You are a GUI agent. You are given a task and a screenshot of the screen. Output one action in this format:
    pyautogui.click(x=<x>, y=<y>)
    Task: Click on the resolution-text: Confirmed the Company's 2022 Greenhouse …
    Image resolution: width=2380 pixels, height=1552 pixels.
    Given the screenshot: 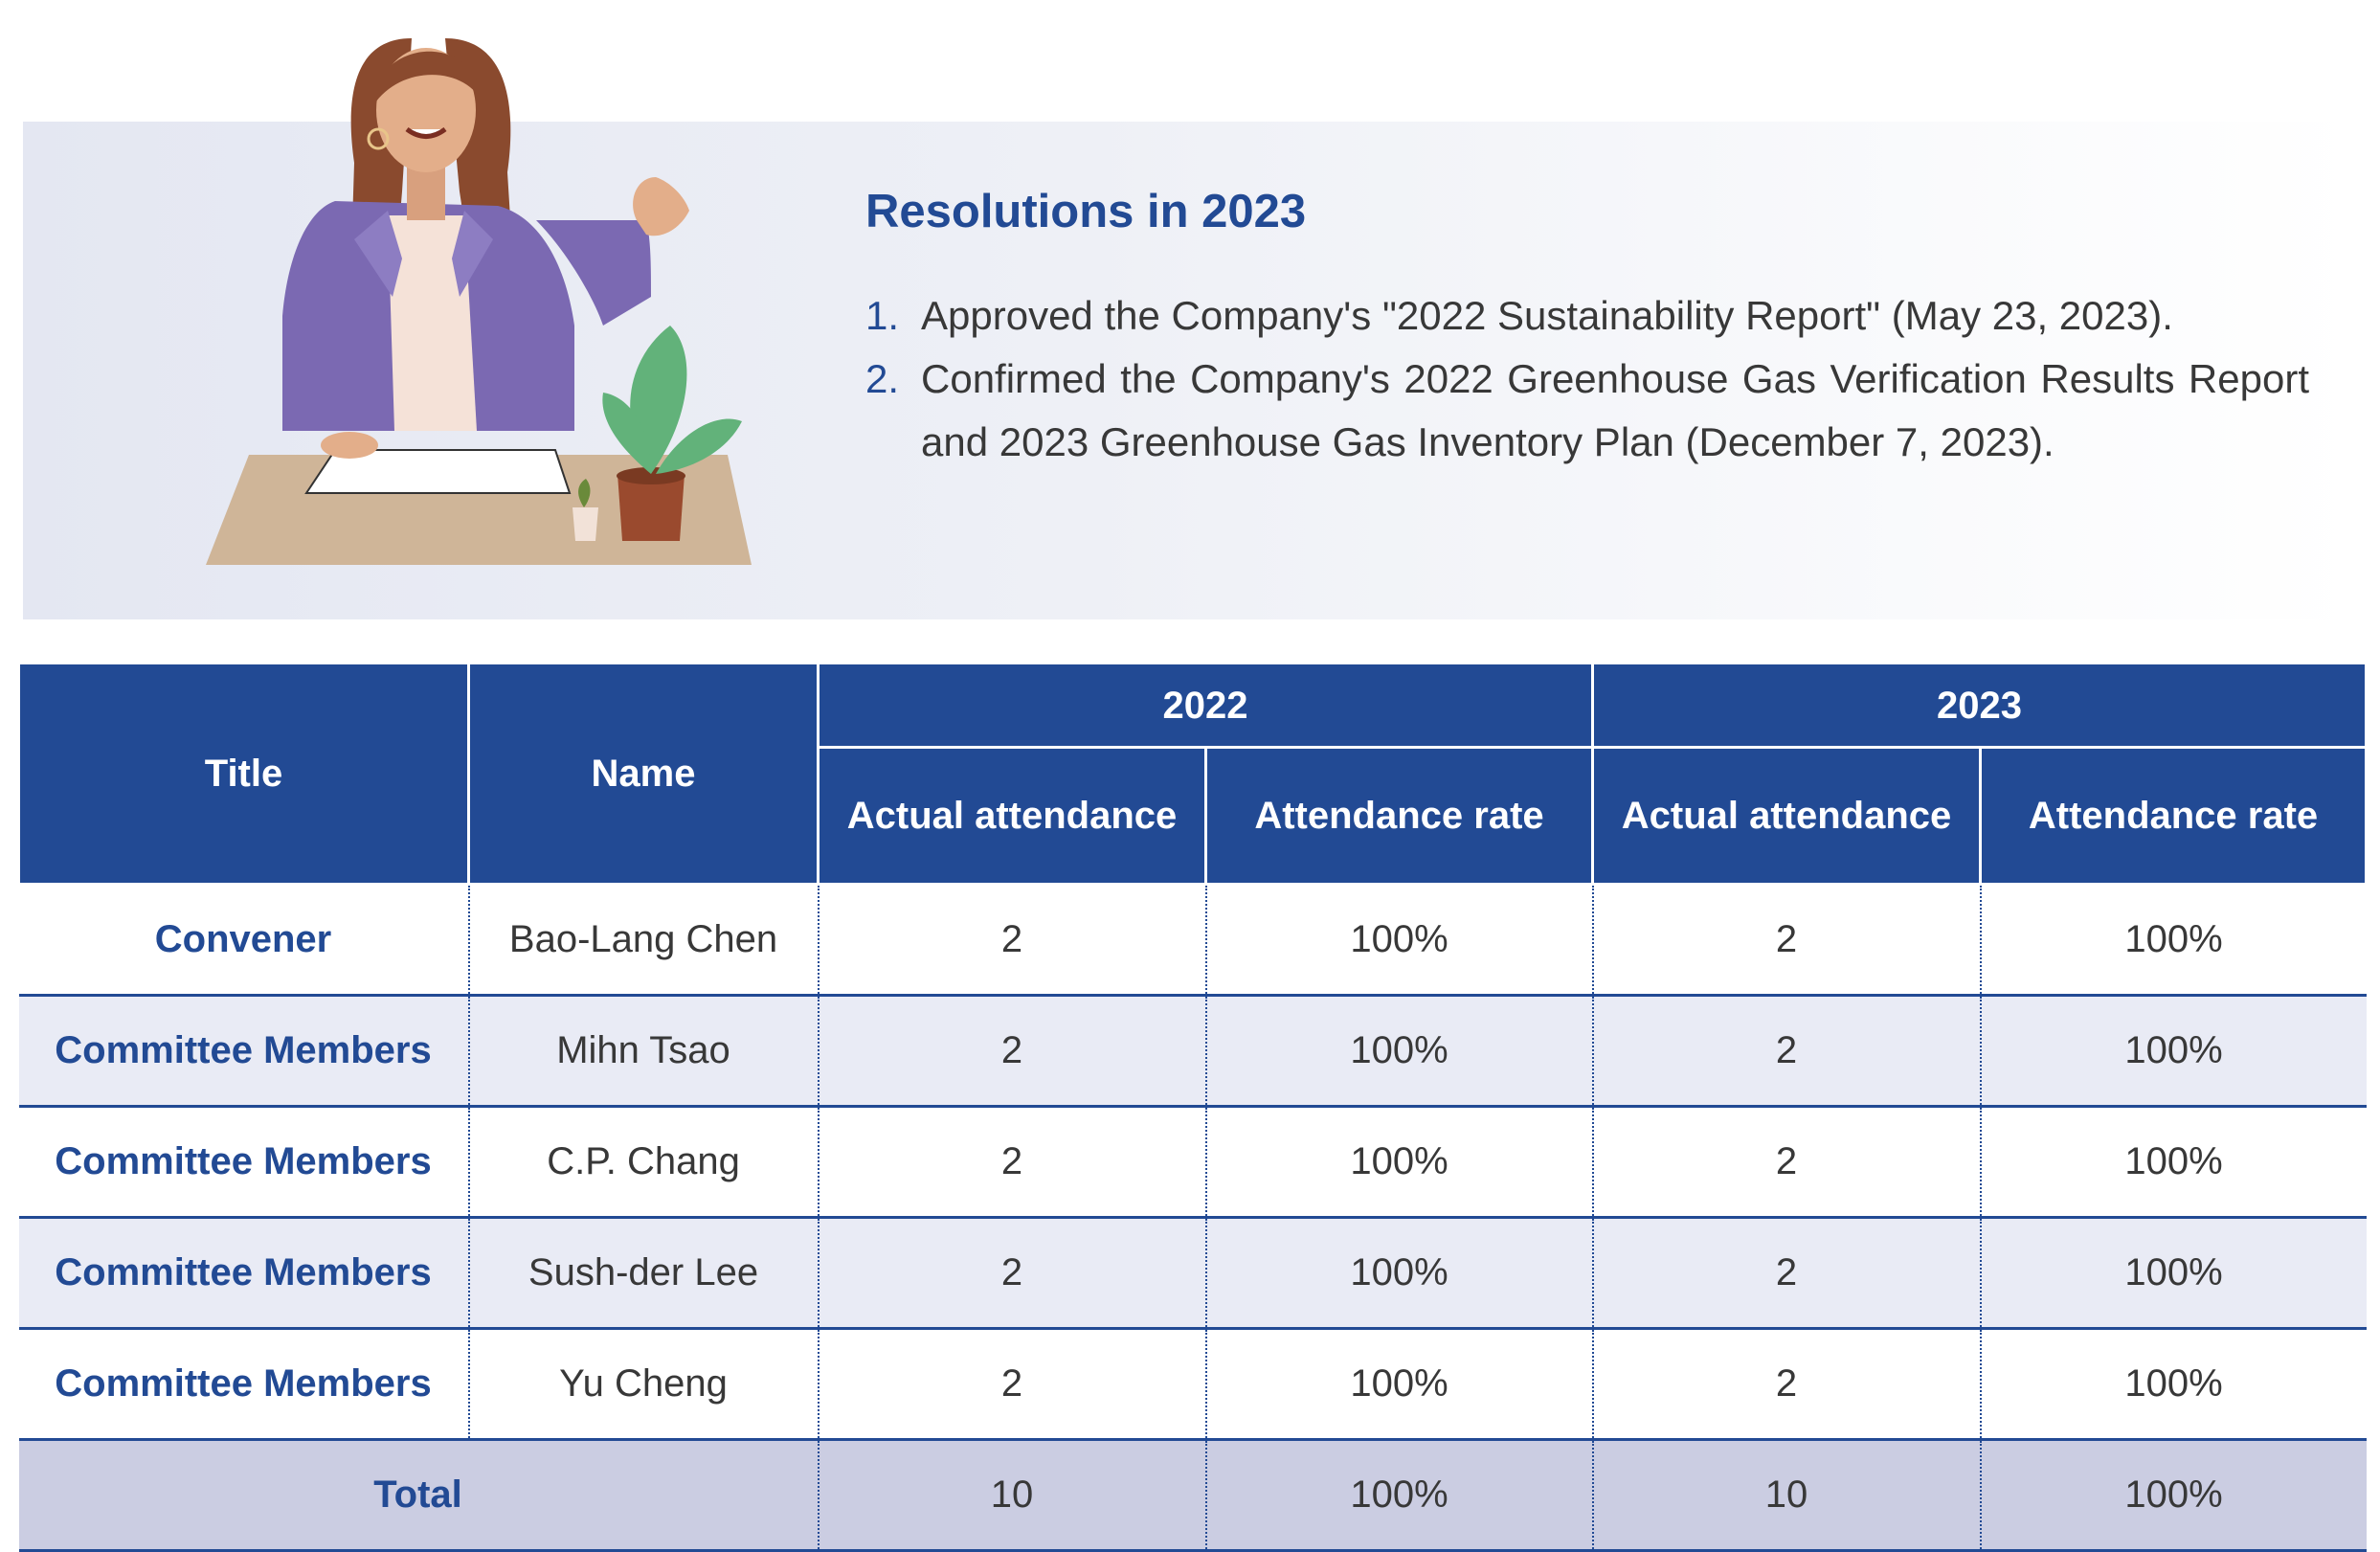 What is the action you would take?
    pyautogui.click(x=1615, y=410)
    